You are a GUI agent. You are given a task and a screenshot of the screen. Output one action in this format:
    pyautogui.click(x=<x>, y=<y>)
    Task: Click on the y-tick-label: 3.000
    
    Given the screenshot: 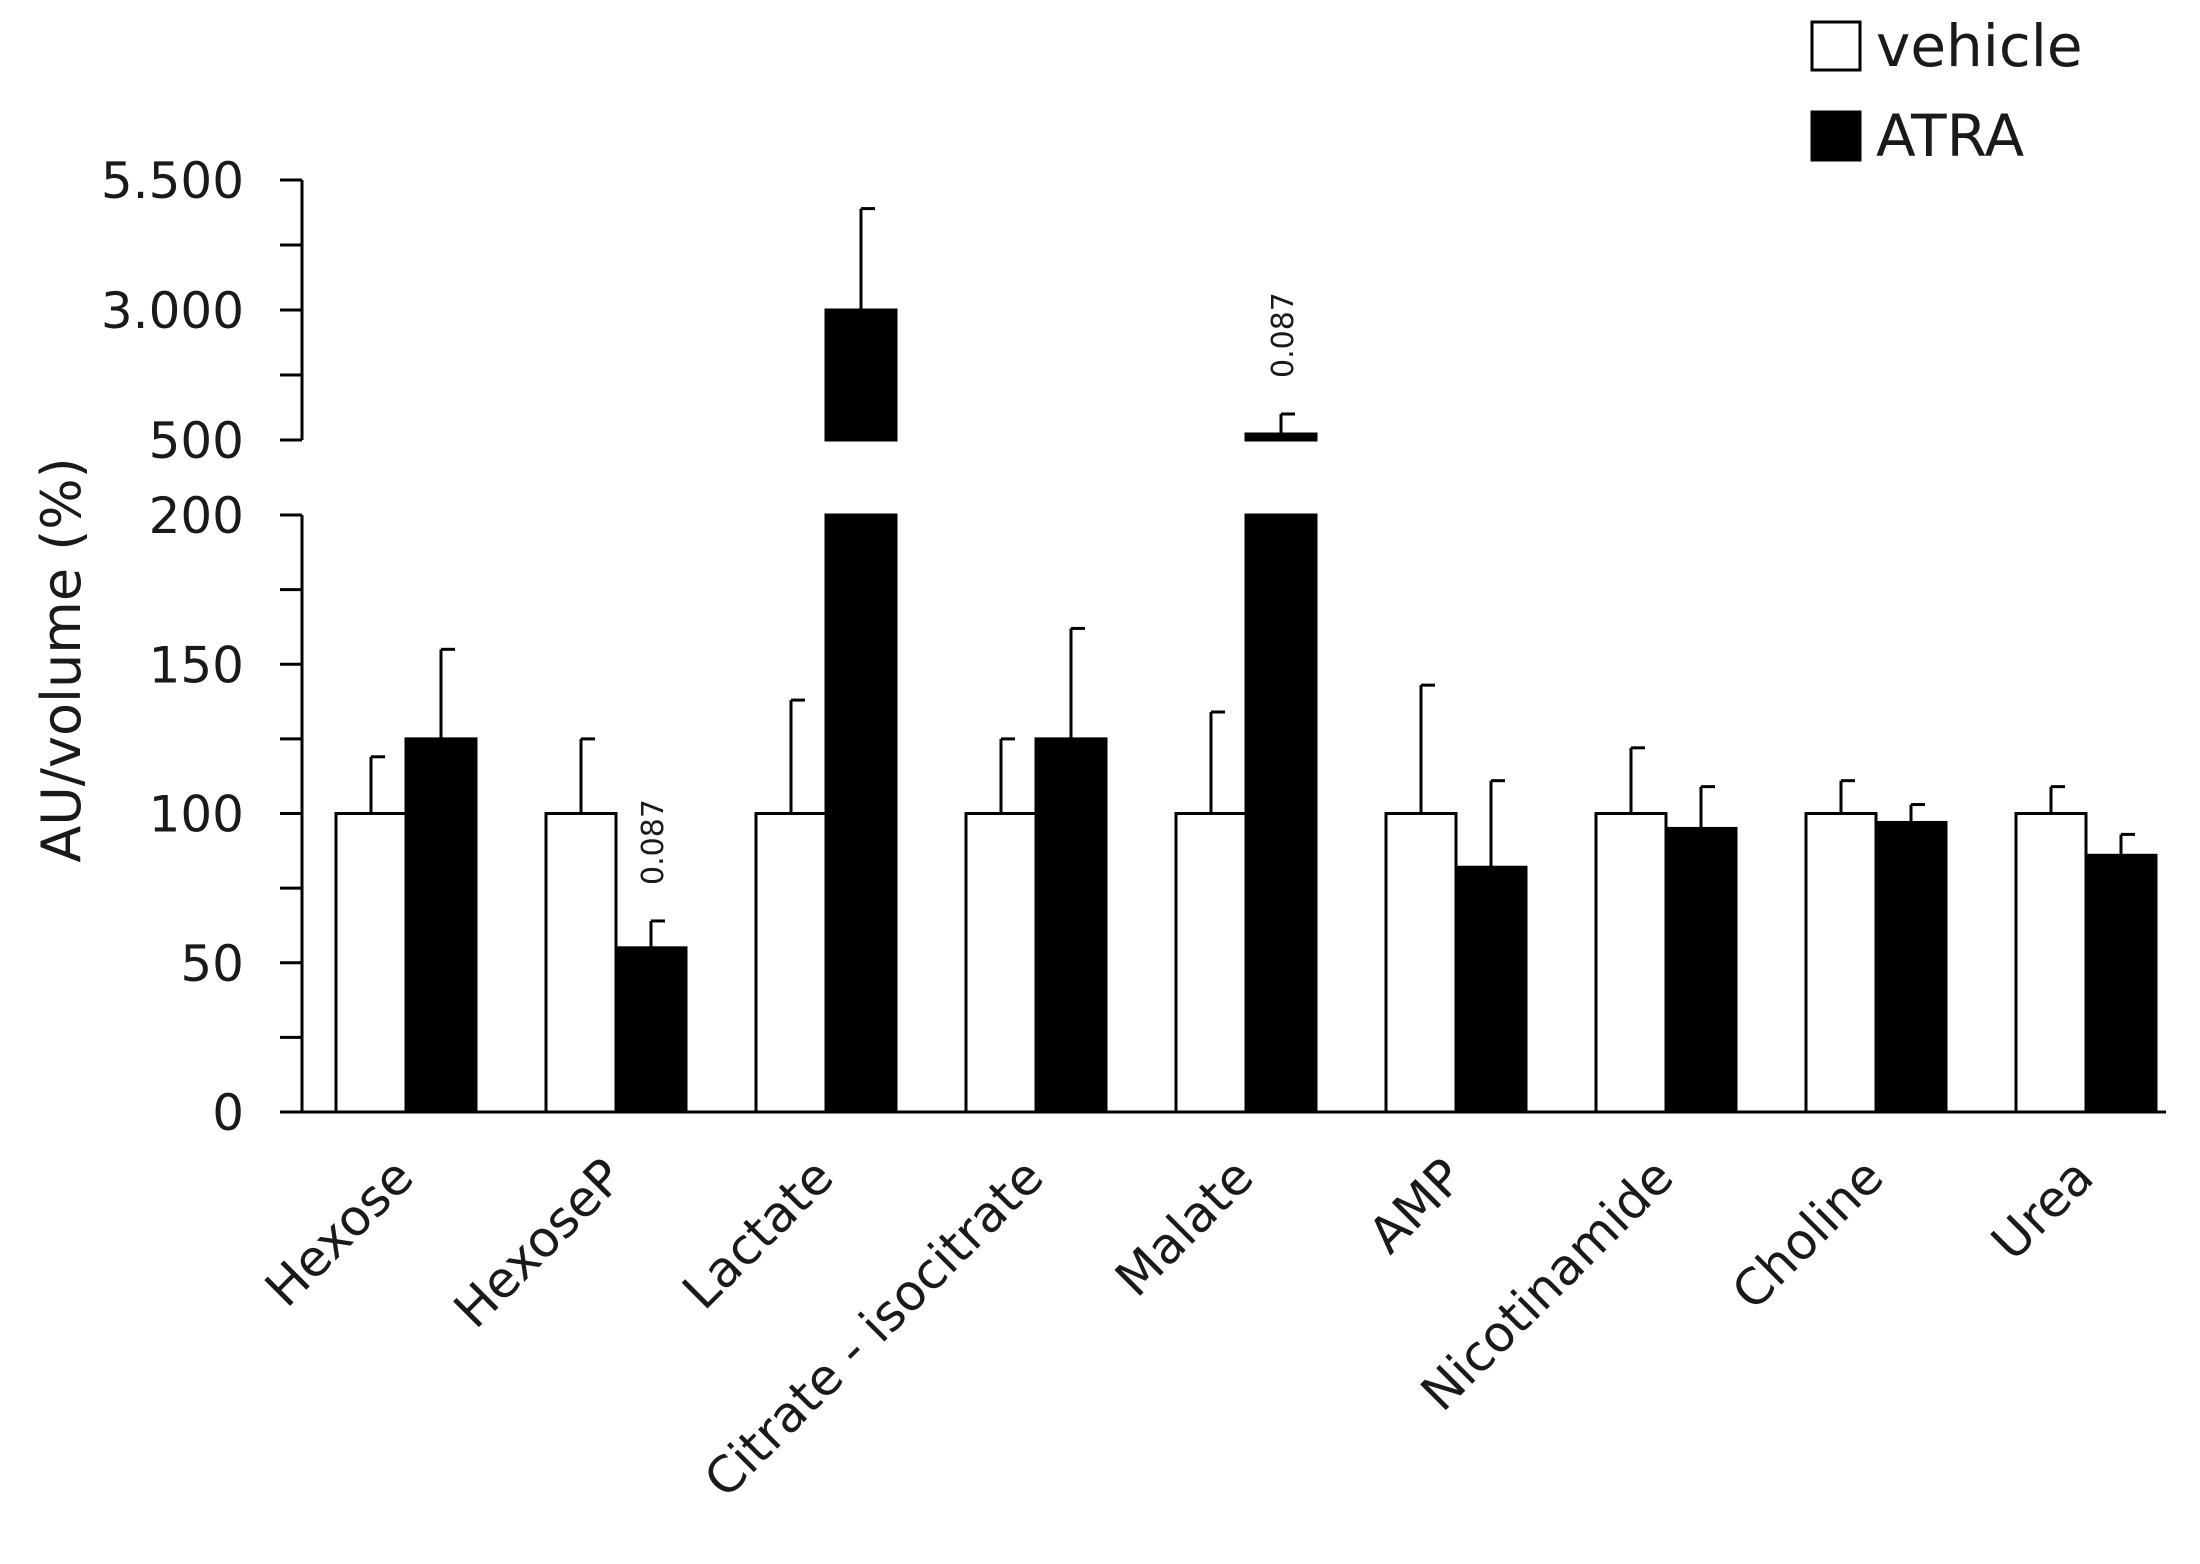 What is the action you would take?
    pyautogui.click(x=172, y=311)
    